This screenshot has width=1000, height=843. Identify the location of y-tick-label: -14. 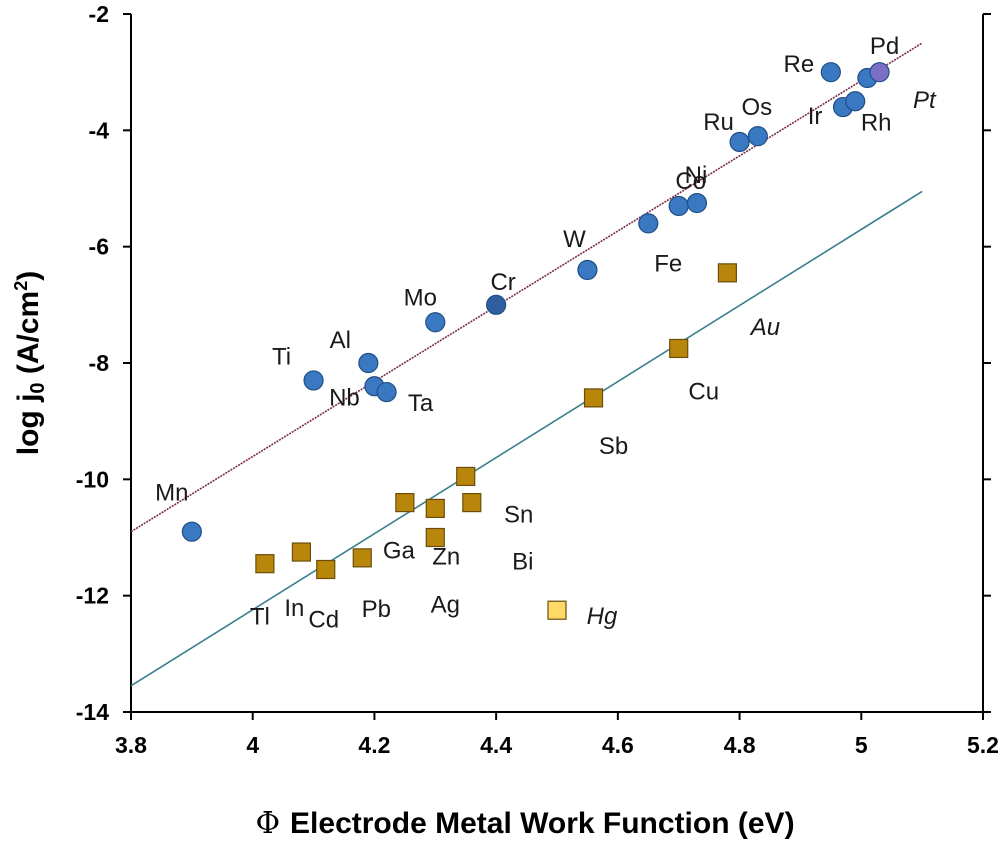
(92, 712).